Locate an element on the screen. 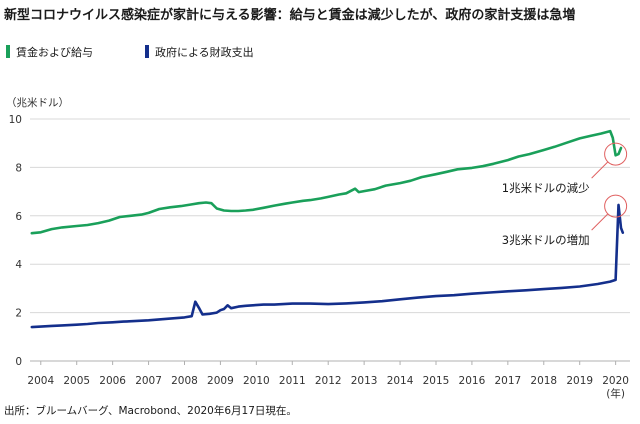 The image size is (640, 424). legend-wages: 賃金および給与 is located at coordinates (49, 52).